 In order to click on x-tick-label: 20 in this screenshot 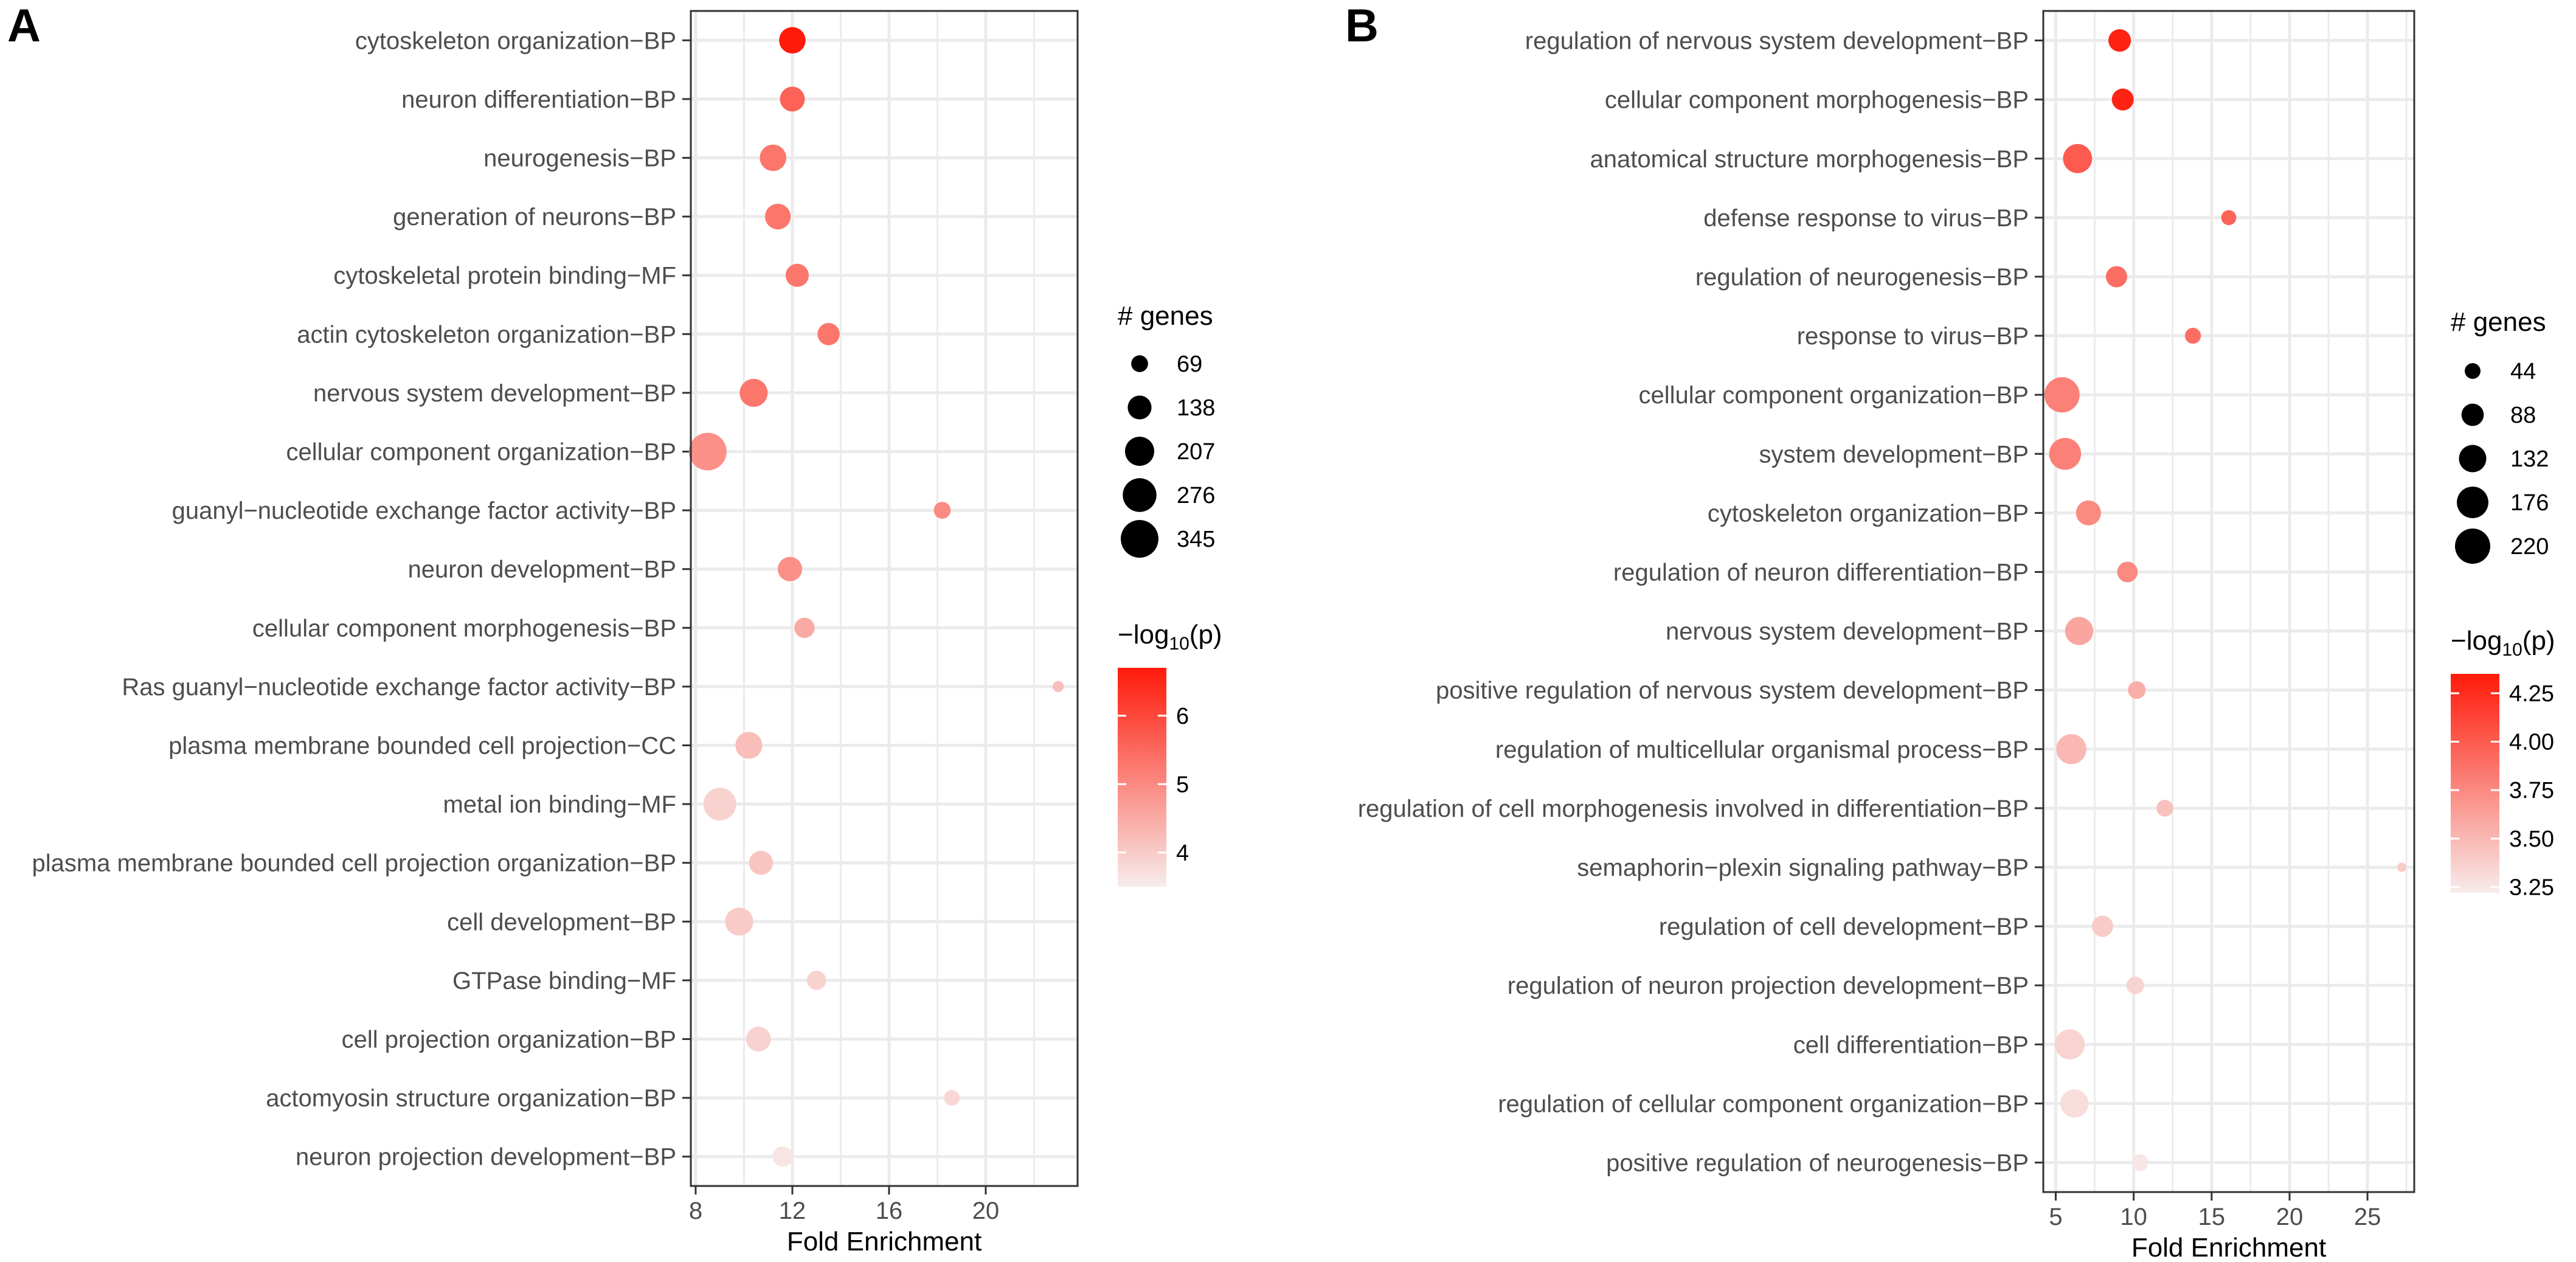, I will do `click(2290, 1217)`.